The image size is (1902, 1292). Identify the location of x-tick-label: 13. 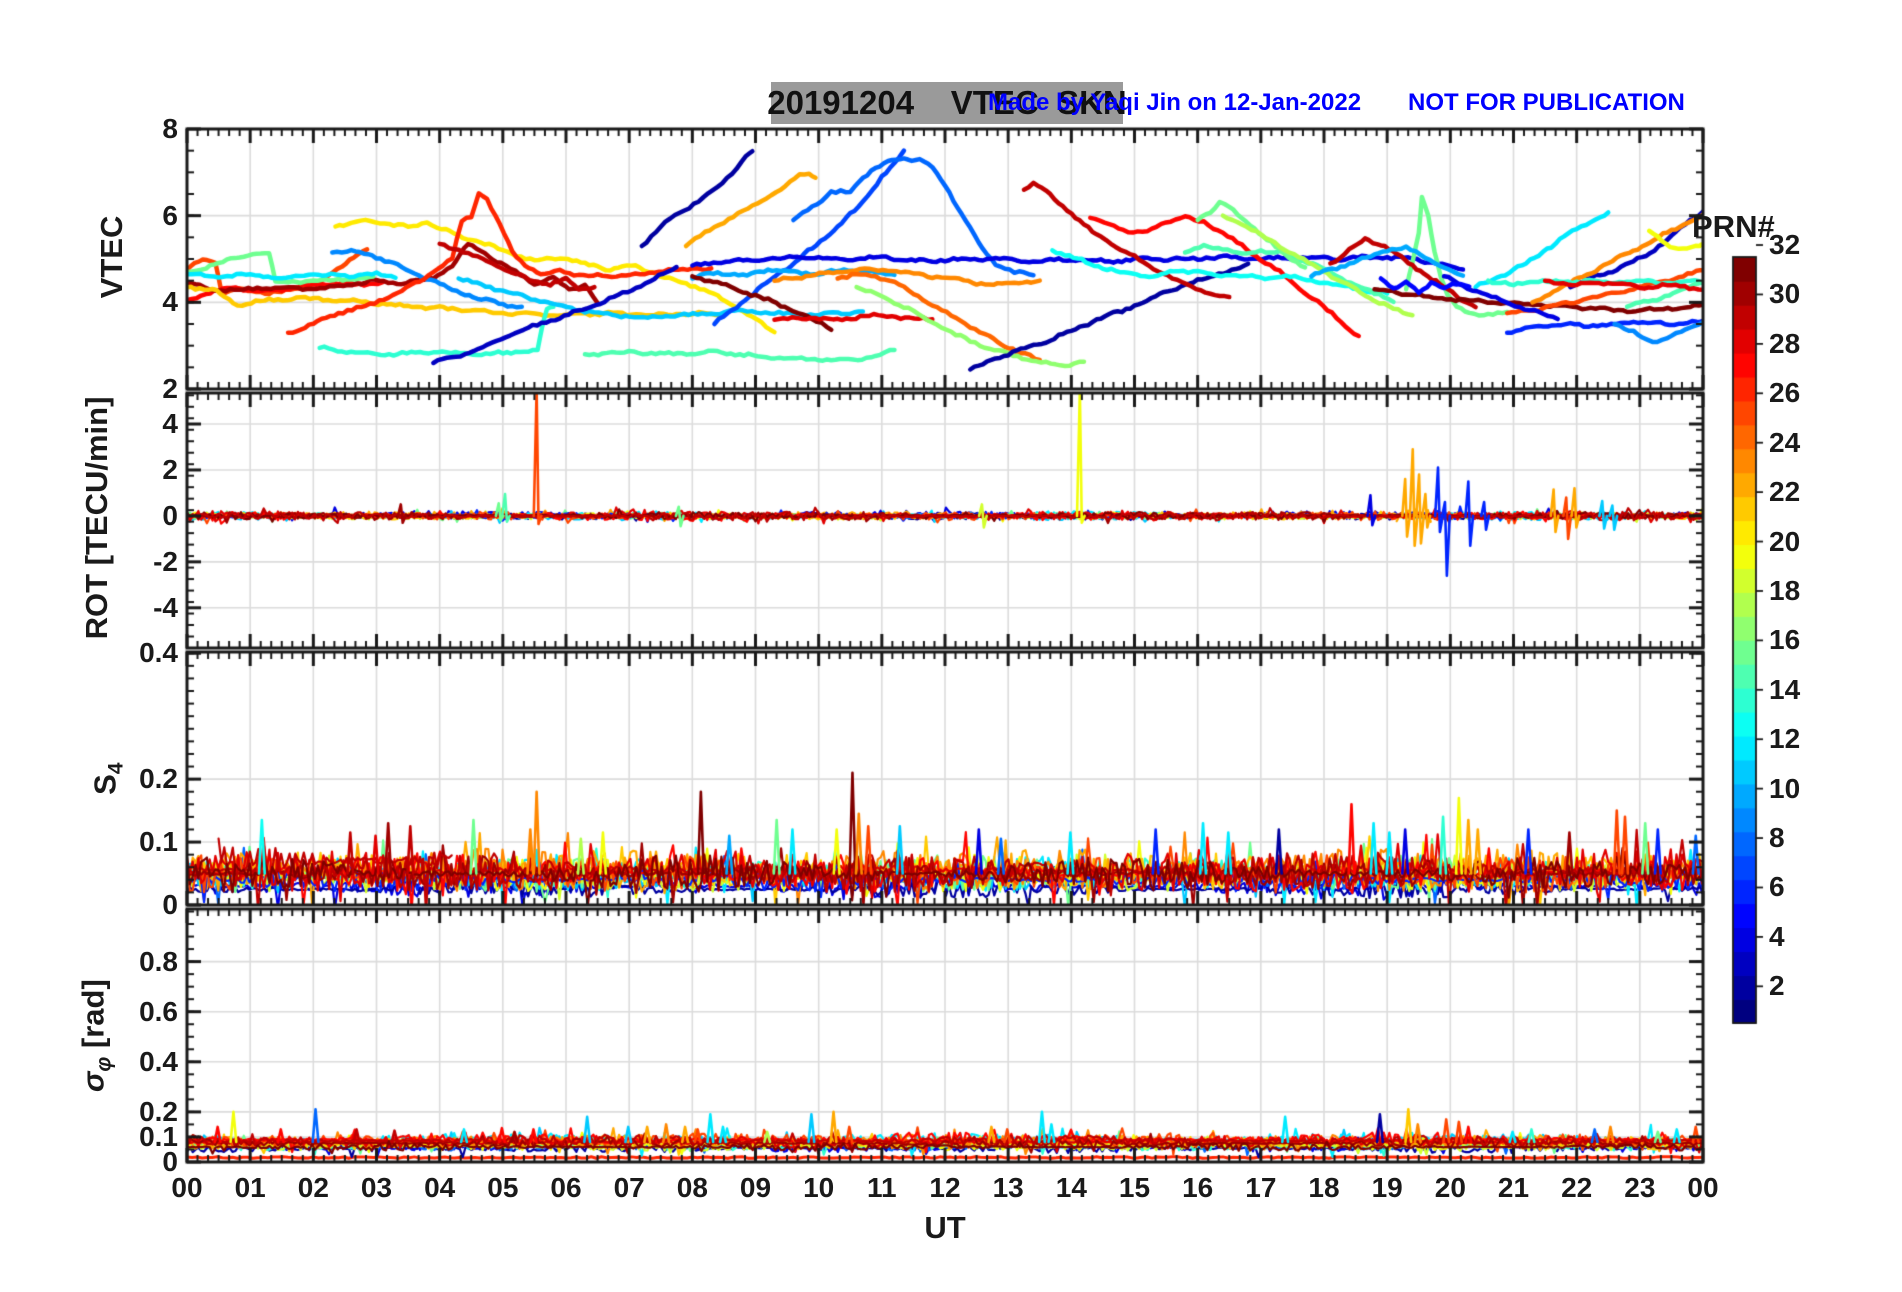
(1008, 1187).